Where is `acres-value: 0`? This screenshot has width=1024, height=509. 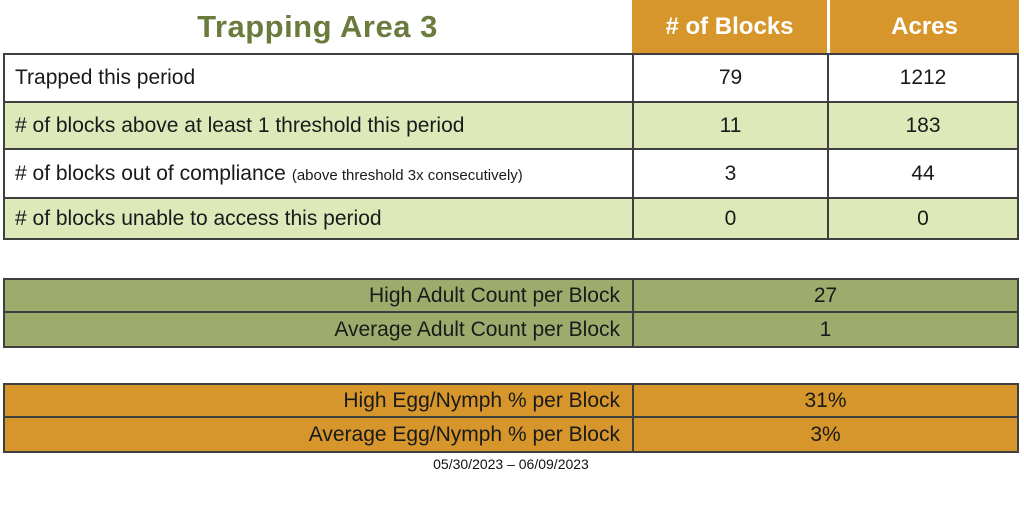
acres-value: 0 is located at coordinates (922, 218).